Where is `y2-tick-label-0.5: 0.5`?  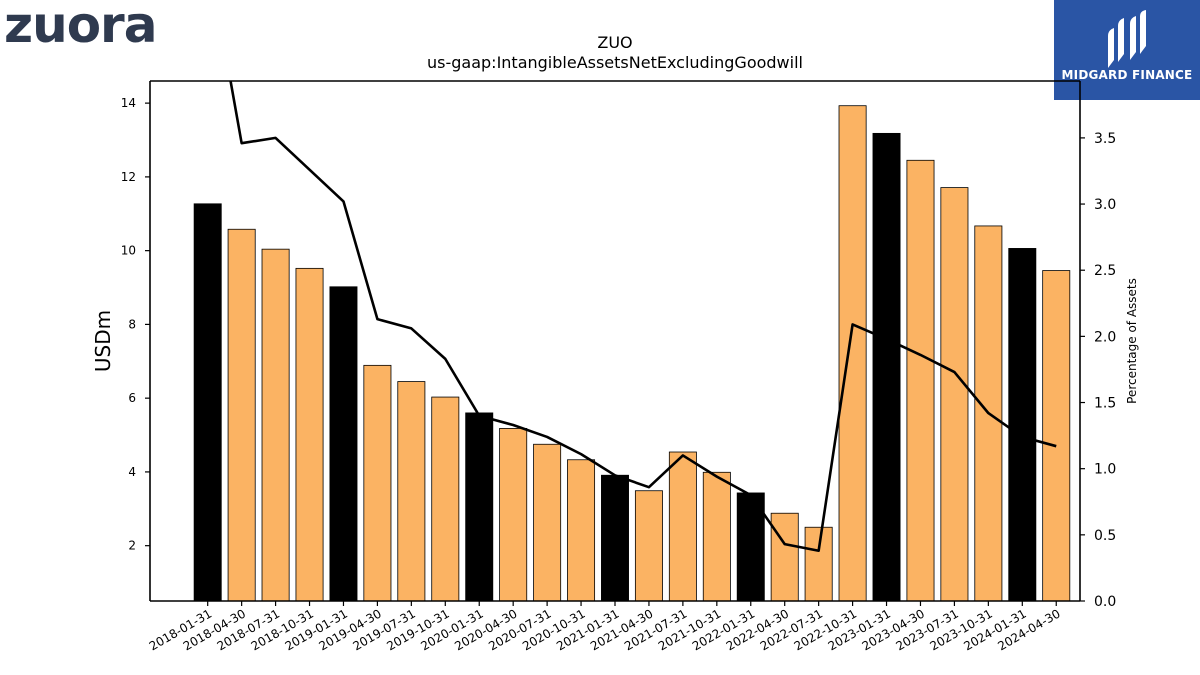 y2-tick-label-0.5: 0.5 is located at coordinates (1105, 536).